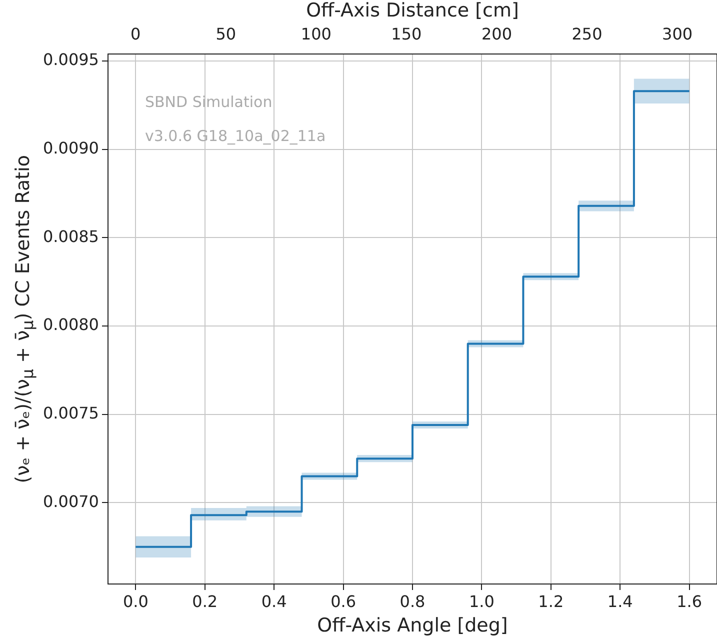  Describe the element at coordinates (620, 601) in the screenshot. I see `x-tick-label: 1.4` at that location.